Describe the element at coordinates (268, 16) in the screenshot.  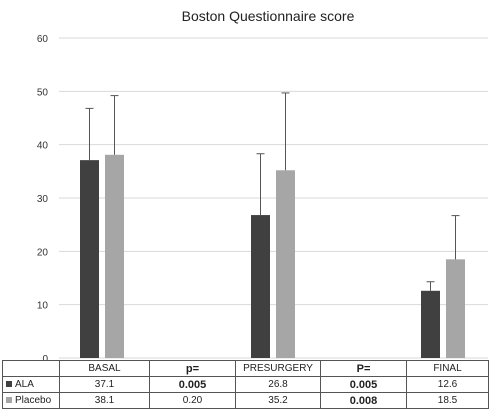
I see `chart-title: Boston Questionnaire score` at that location.